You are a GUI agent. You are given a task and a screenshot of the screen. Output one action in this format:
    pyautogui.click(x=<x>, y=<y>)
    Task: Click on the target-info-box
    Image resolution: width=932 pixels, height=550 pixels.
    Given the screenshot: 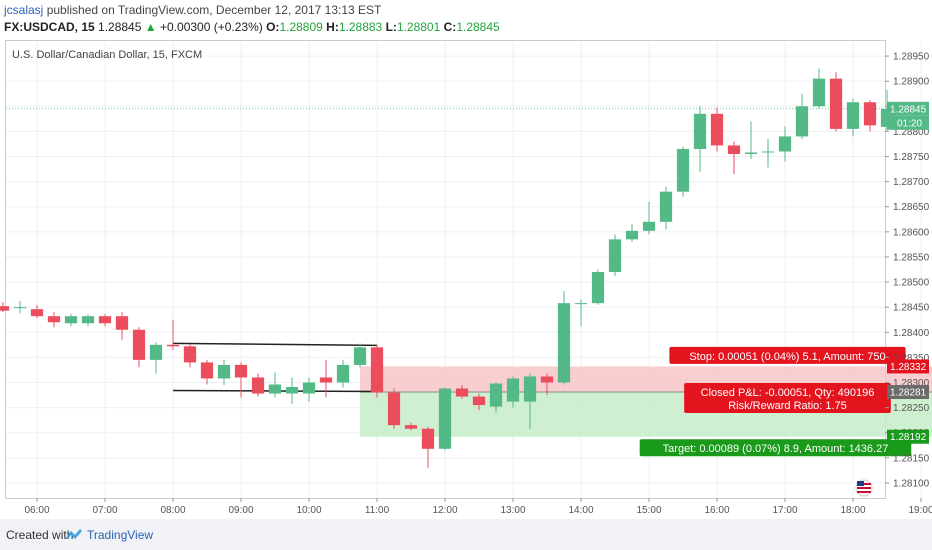 What is the action you would take?
    pyautogui.click(x=775, y=448)
    